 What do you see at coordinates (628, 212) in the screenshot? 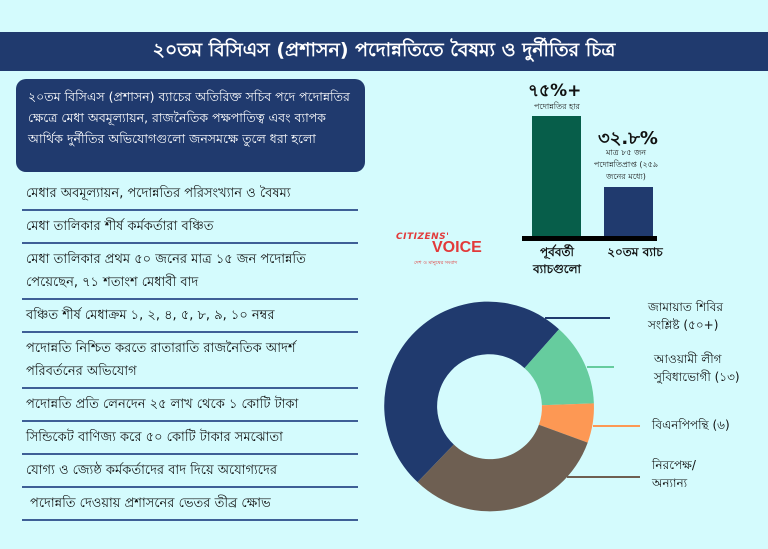
I see `bar-20th-batch` at bounding box center [628, 212].